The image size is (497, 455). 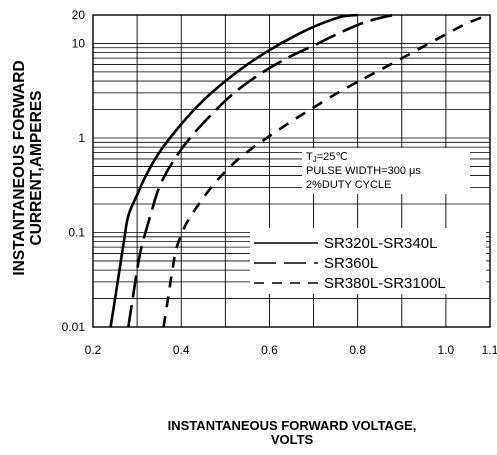 I want to click on y-axis-label-line1: INSTANTANEOUS FORWARD, so click(x=19, y=167).